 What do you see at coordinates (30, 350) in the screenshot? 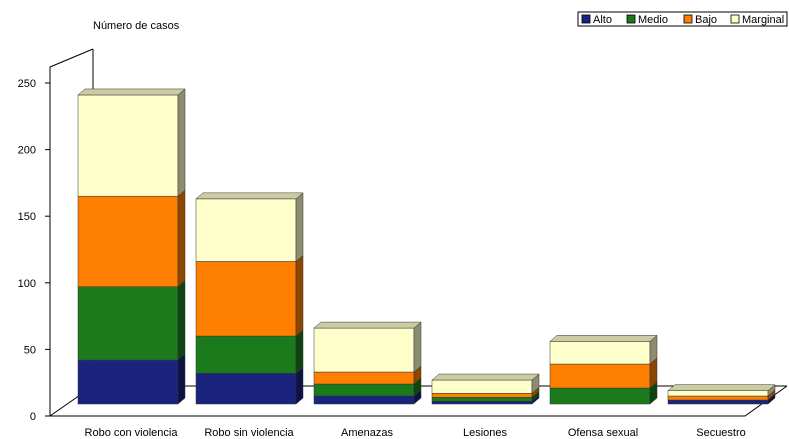
I see `y-tick-label: 50` at bounding box center [30, 350].